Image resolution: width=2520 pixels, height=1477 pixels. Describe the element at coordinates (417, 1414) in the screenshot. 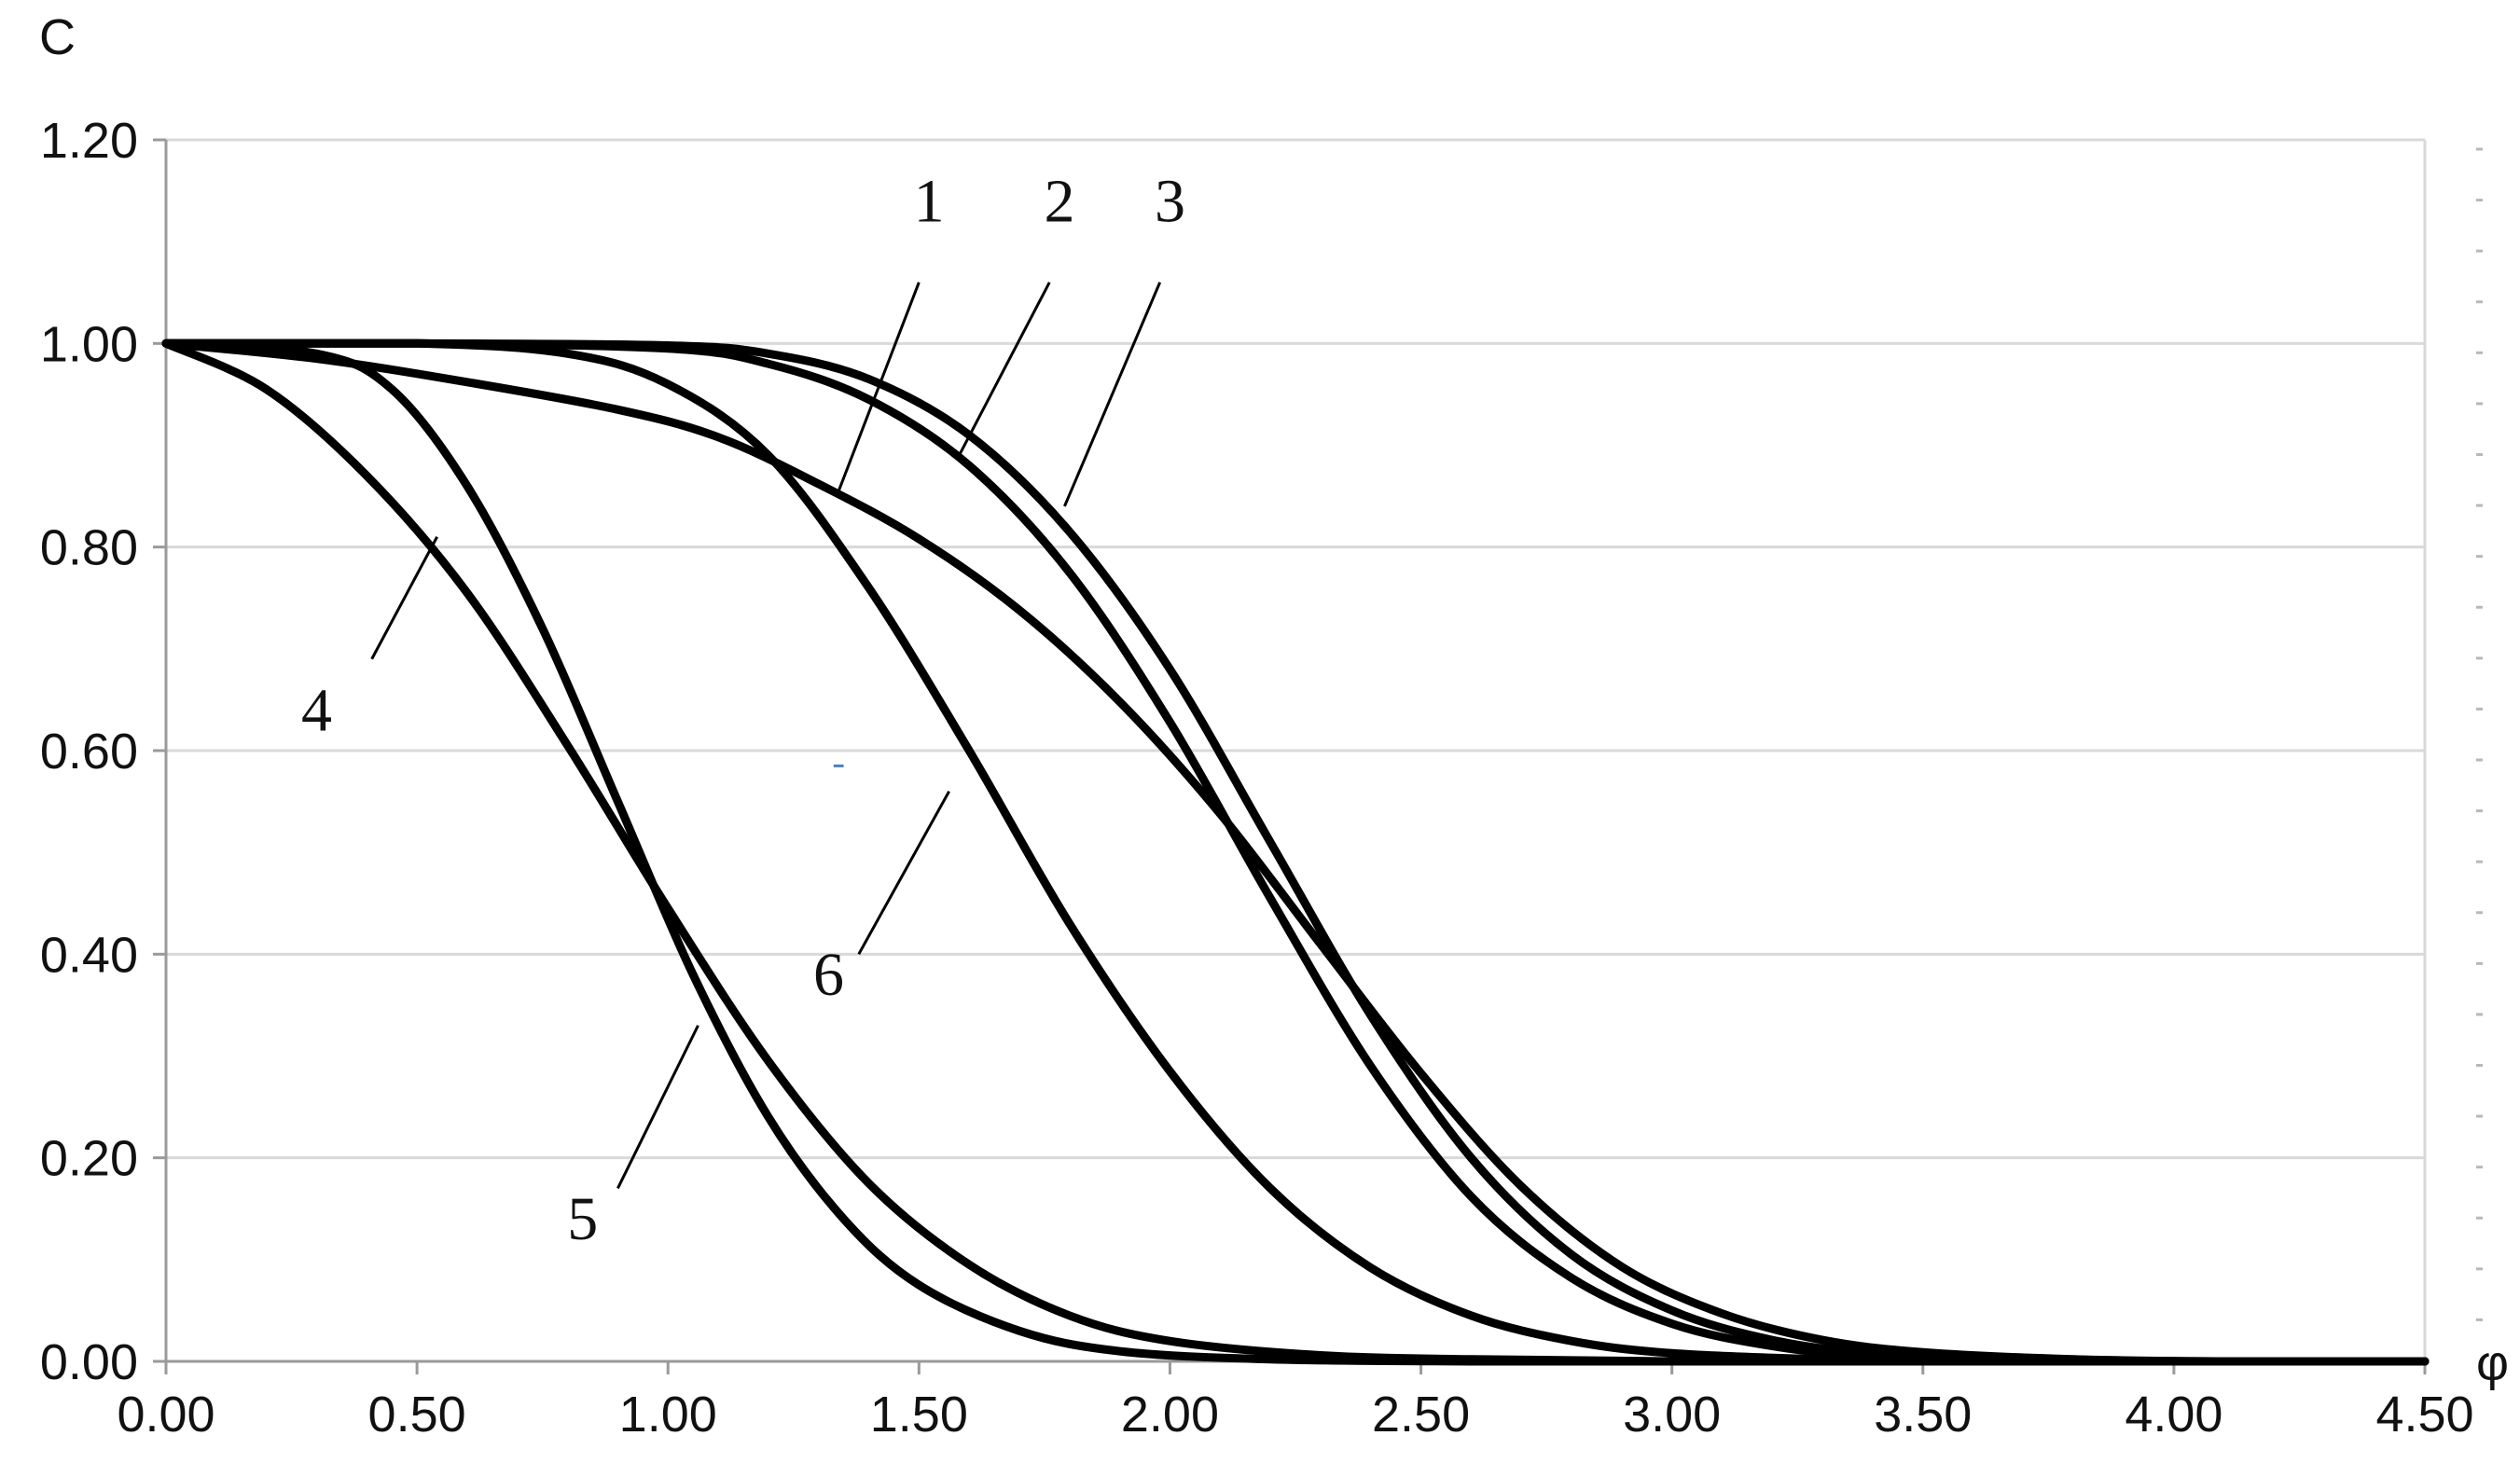

I see `x-tick-label: 0.50` at that location.